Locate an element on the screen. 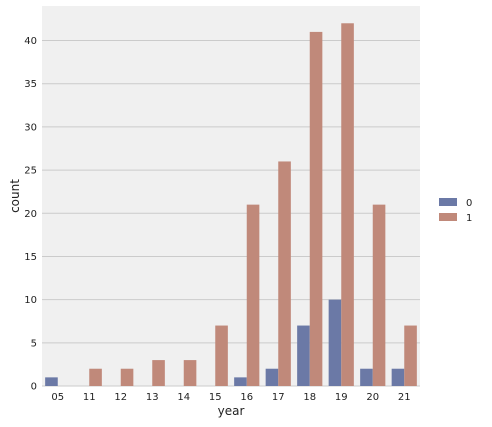  x-tick-label: 12 is located at coordinates (120, 397).